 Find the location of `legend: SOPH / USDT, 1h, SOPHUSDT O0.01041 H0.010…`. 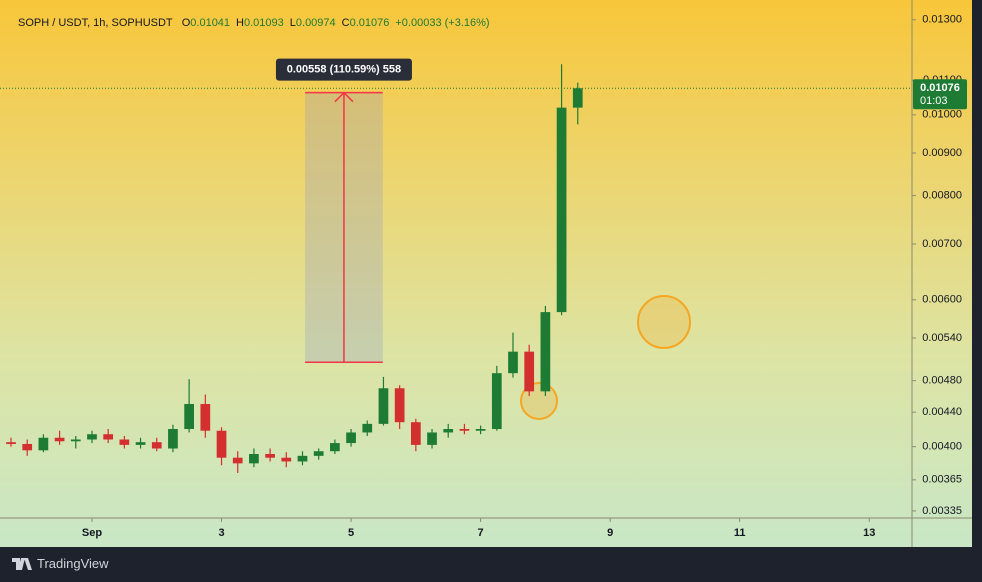

legend: SOPH / USDT, 1h, SOPHUSDT O0.01041 H0.010… is located at coordinates (257, 23).